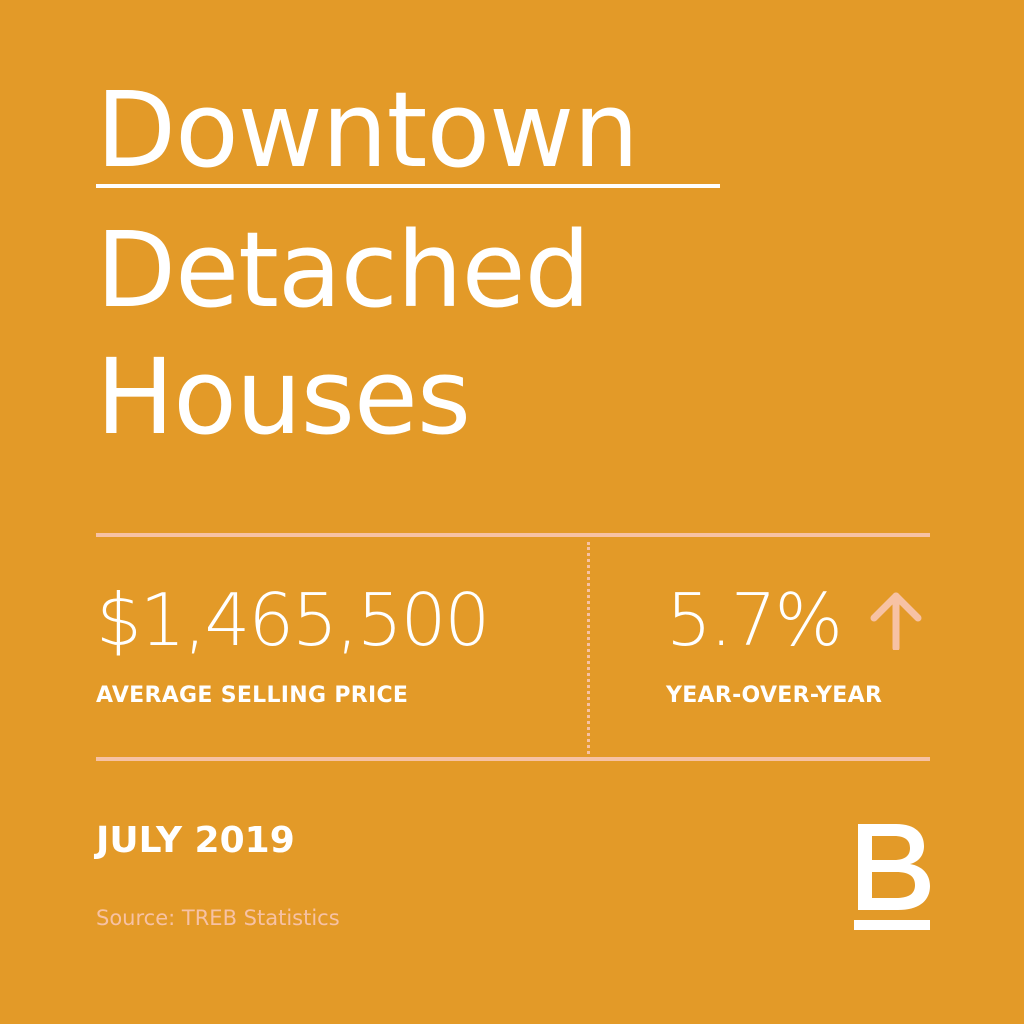  Describe the element at coordinates (892, 877) in the screenshot. I see `brand-b-logo` at that location.